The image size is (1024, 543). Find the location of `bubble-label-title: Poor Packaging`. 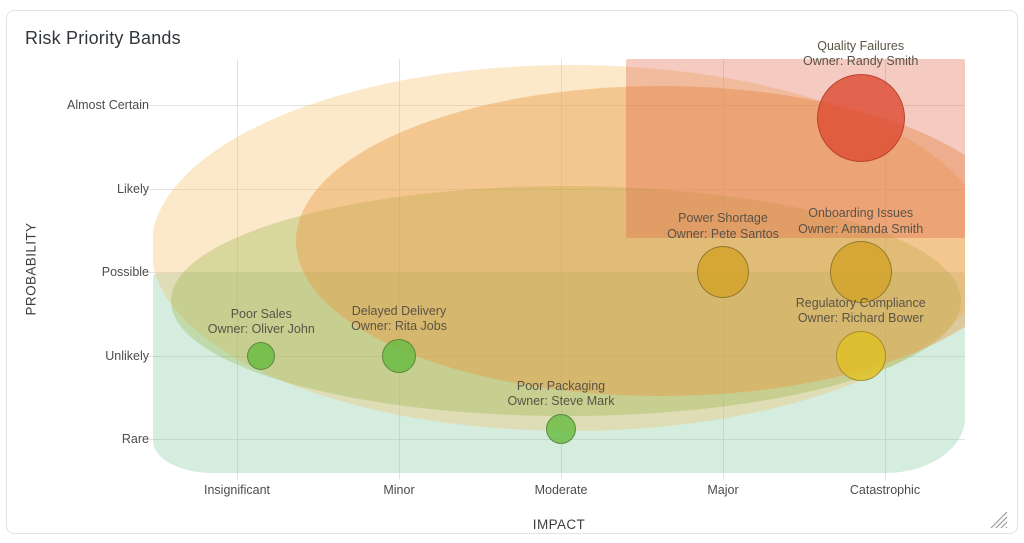

bubble-label-title: Poor Packaging is located at coordinates (561, 385).